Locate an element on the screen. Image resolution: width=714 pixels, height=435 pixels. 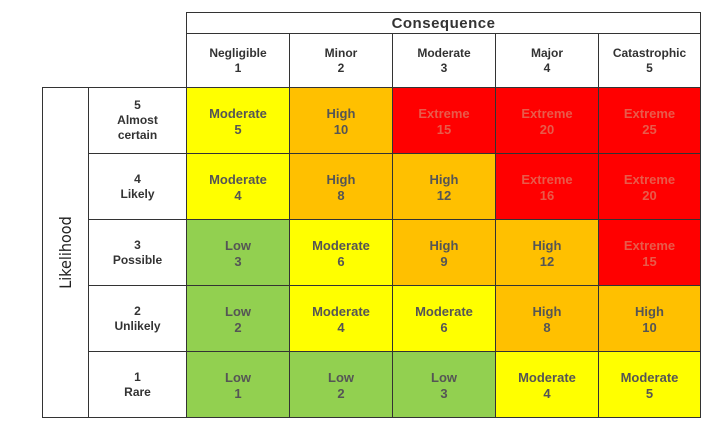
header-title-cell: Consequence is located at coordinates (443, 23).